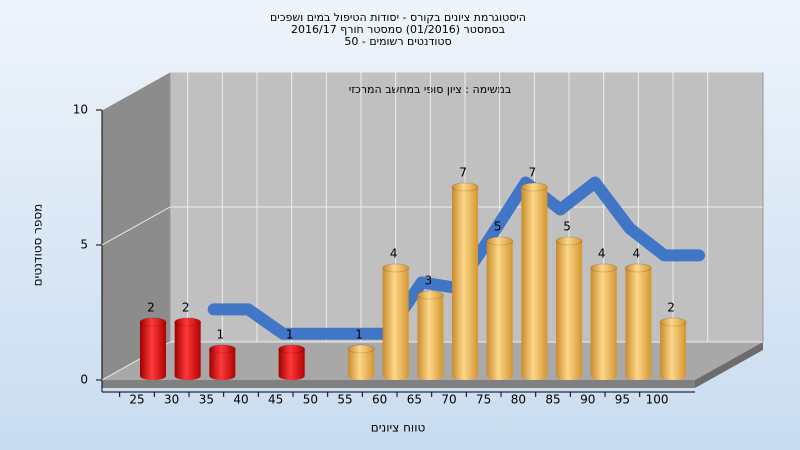  What do you see at coordinates (552, 400) in the screenshot?
I see `x-tick-label: 85` at bounding box center [552, 400].